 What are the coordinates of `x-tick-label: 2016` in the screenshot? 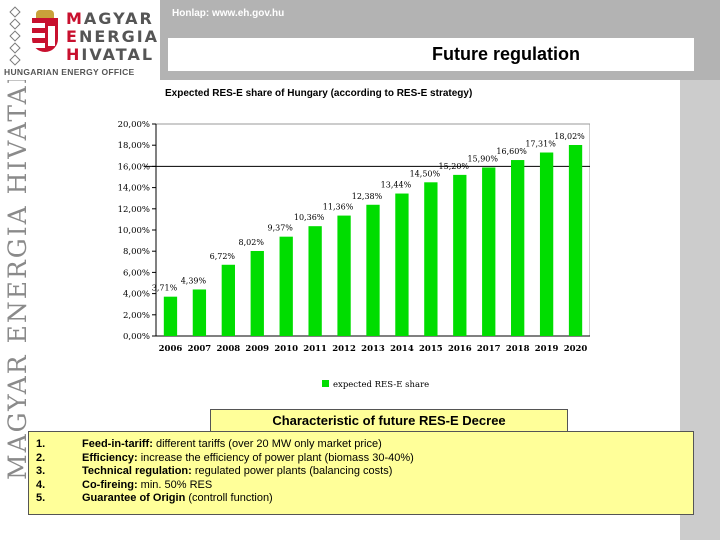 It's located at (460, 349).